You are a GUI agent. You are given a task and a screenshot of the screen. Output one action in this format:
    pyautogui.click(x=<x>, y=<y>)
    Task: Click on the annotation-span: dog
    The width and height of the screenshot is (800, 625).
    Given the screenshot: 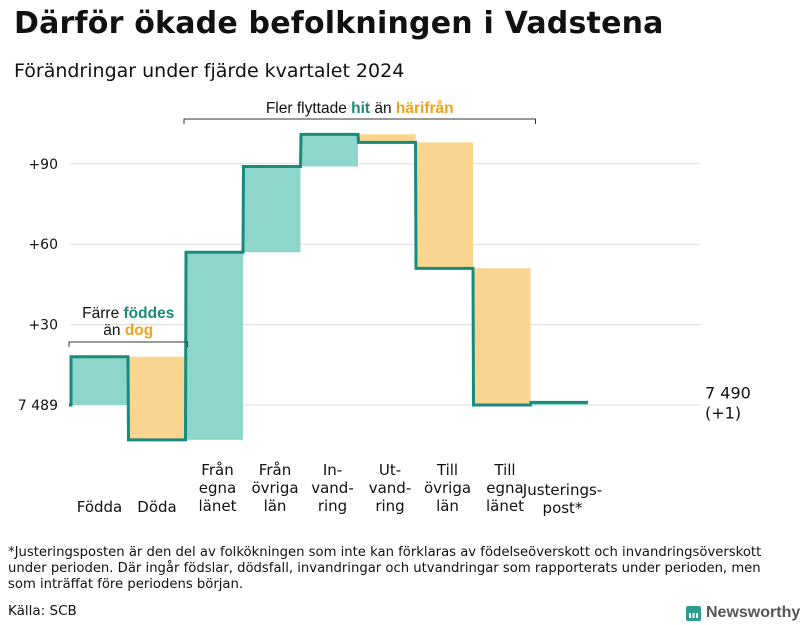 What is the action you would take?
    pyautogui.click(x=139, y=330)
    